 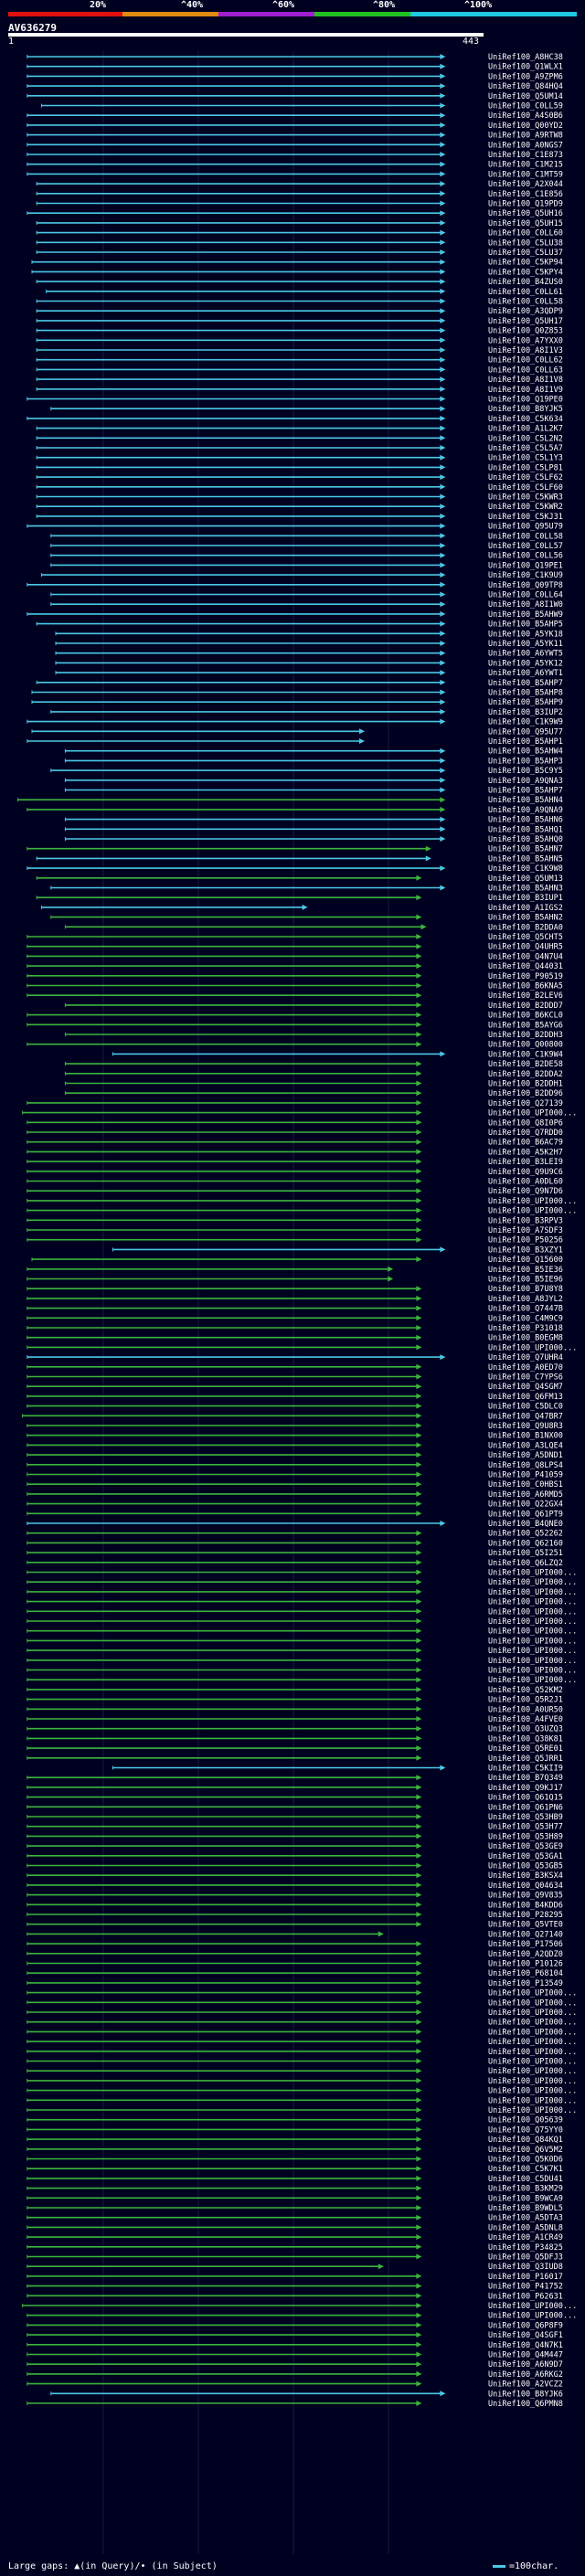 What do you see at coordinates (525, 1318) in the screenshot?
I see `hit-label: UniRef100_C4M9C9` at bounding box center [525, 1318].